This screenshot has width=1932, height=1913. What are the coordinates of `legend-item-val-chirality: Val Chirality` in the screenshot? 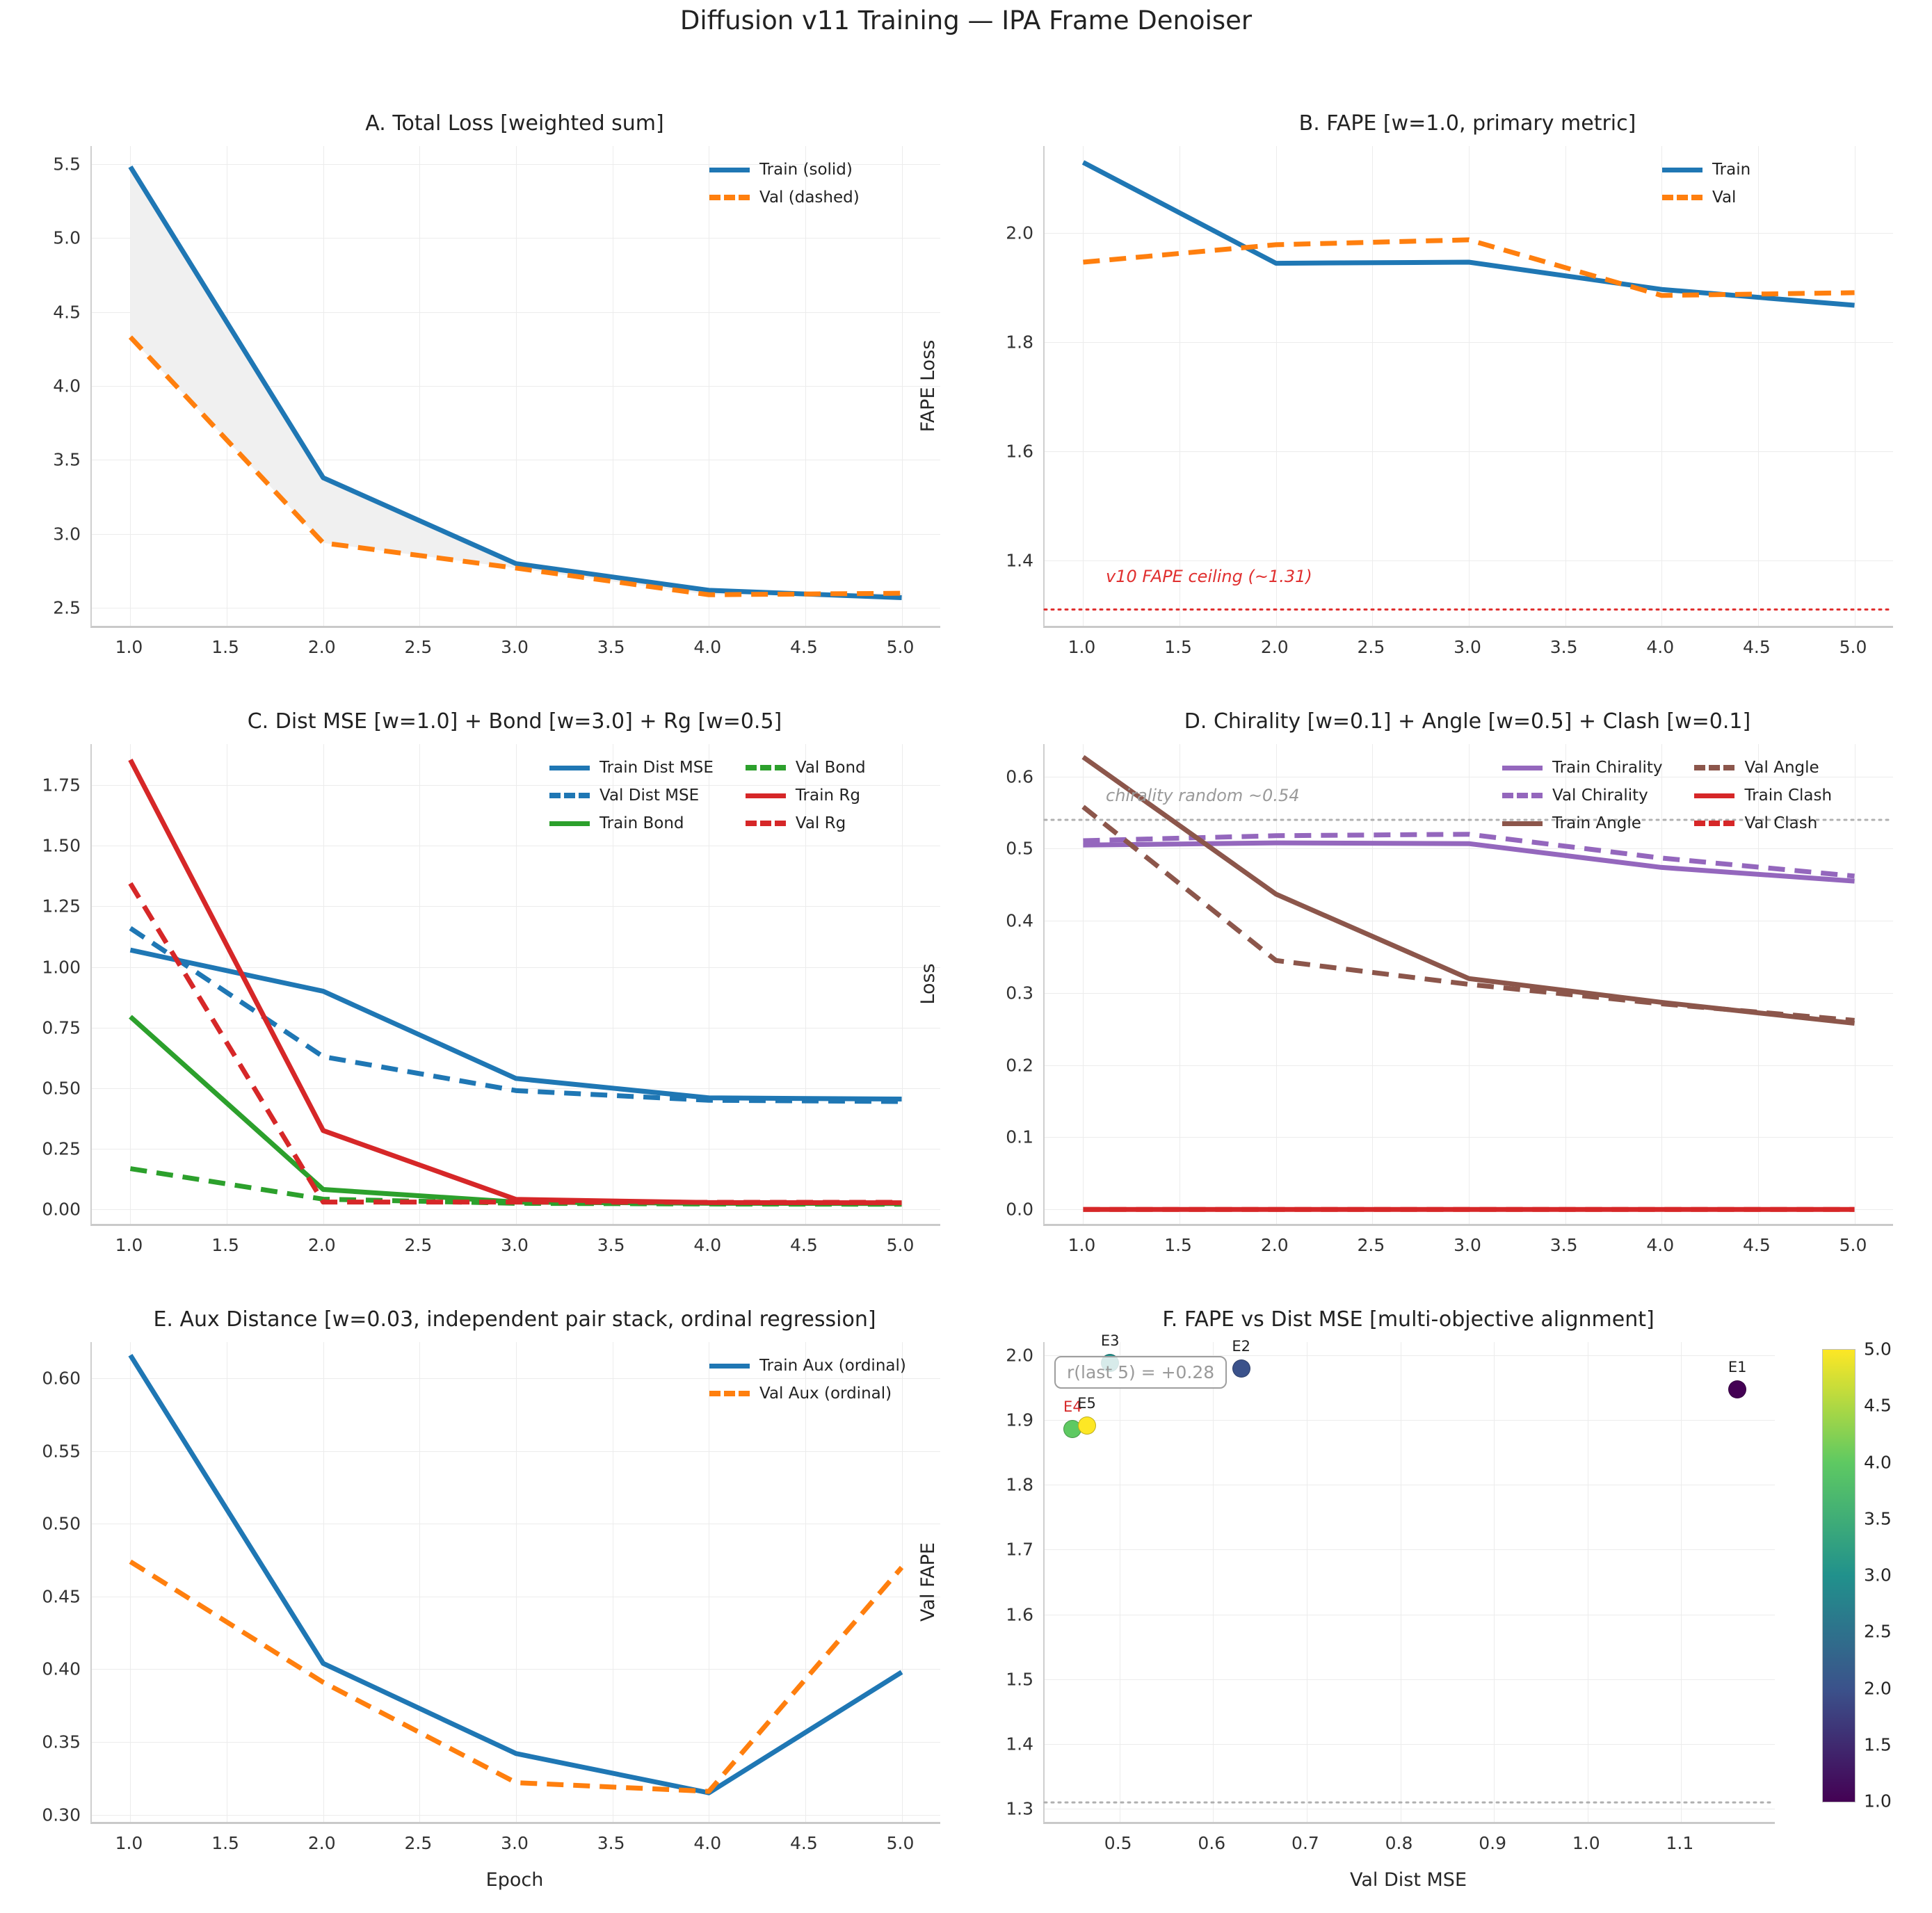 It's located at (1582, 796).